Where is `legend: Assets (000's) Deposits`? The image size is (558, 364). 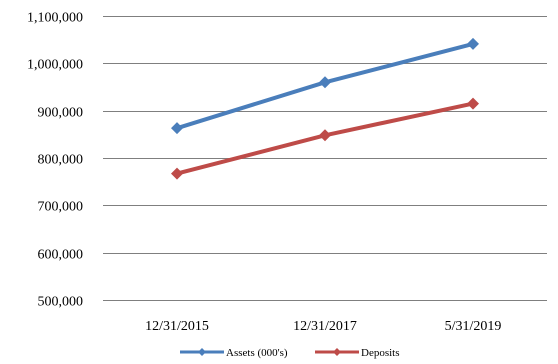 legend: Assets (000's) Deposits is located at coordinates (290, 353).